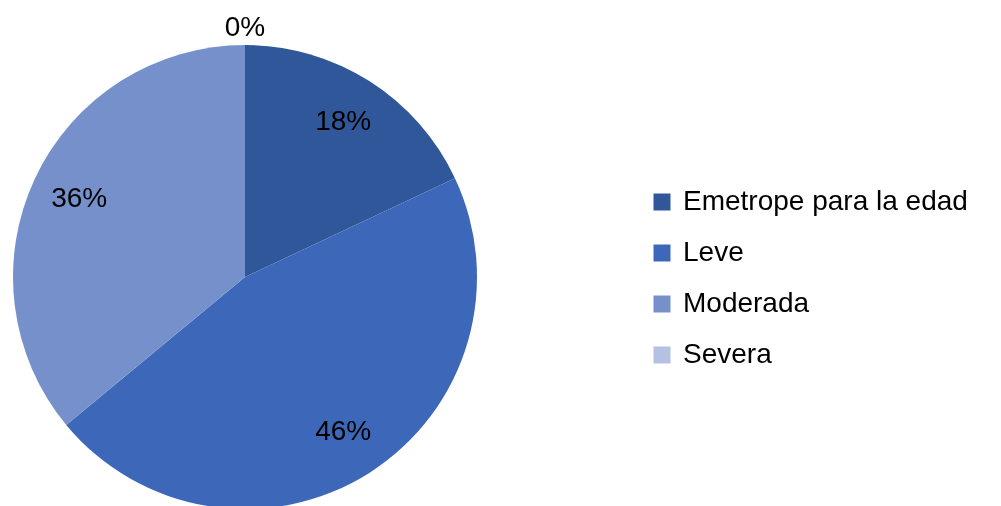 The image size is (1001, 506). What do you see at coordinates (350, 161) in the screenshot?
I see `pie-slice` at bounding box center [350, 161].